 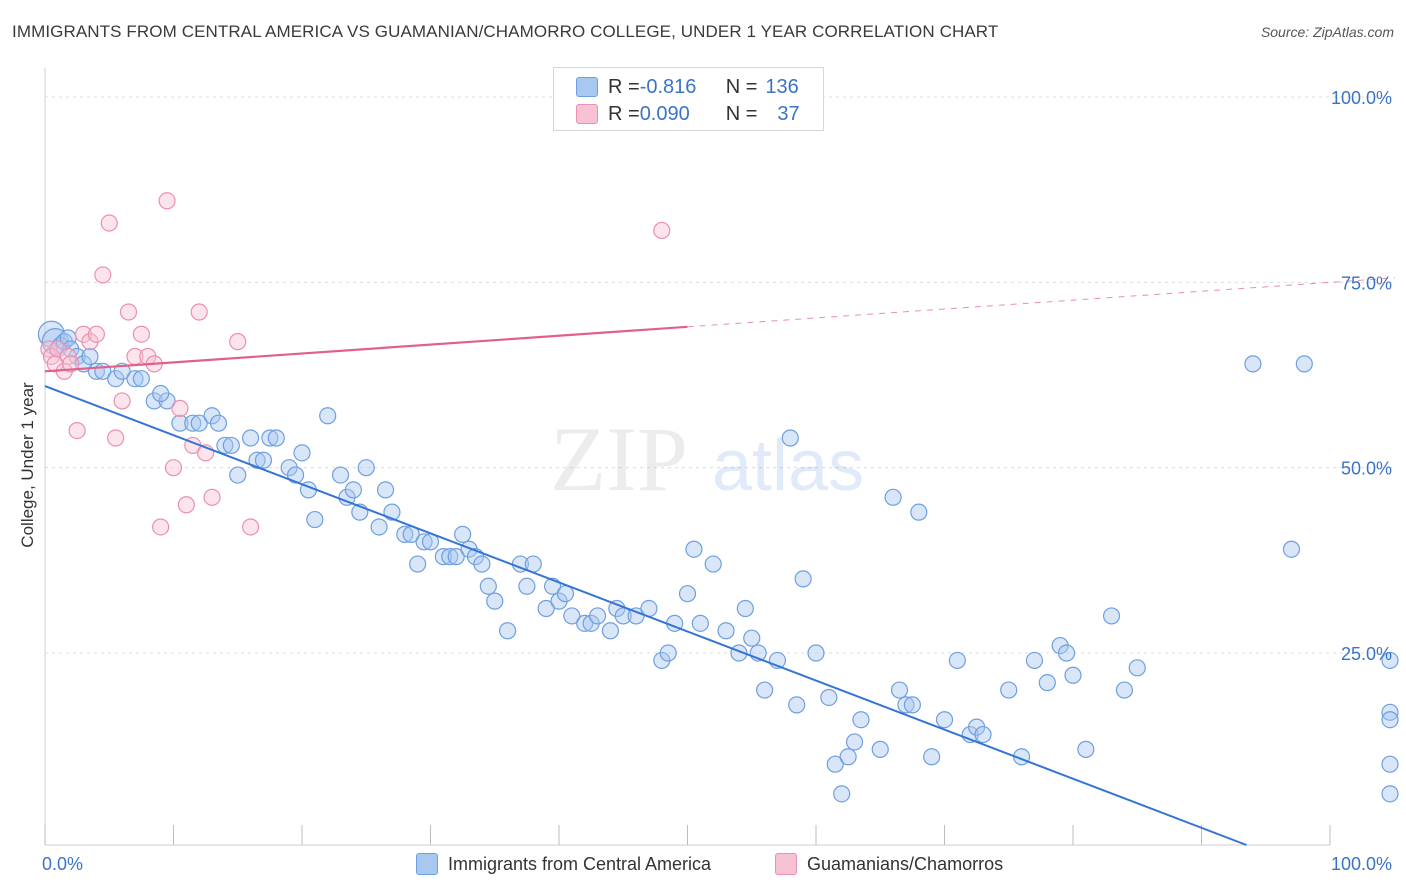 I want to click on y-tick-label: 25.0%, so click(x=1366, y=654).